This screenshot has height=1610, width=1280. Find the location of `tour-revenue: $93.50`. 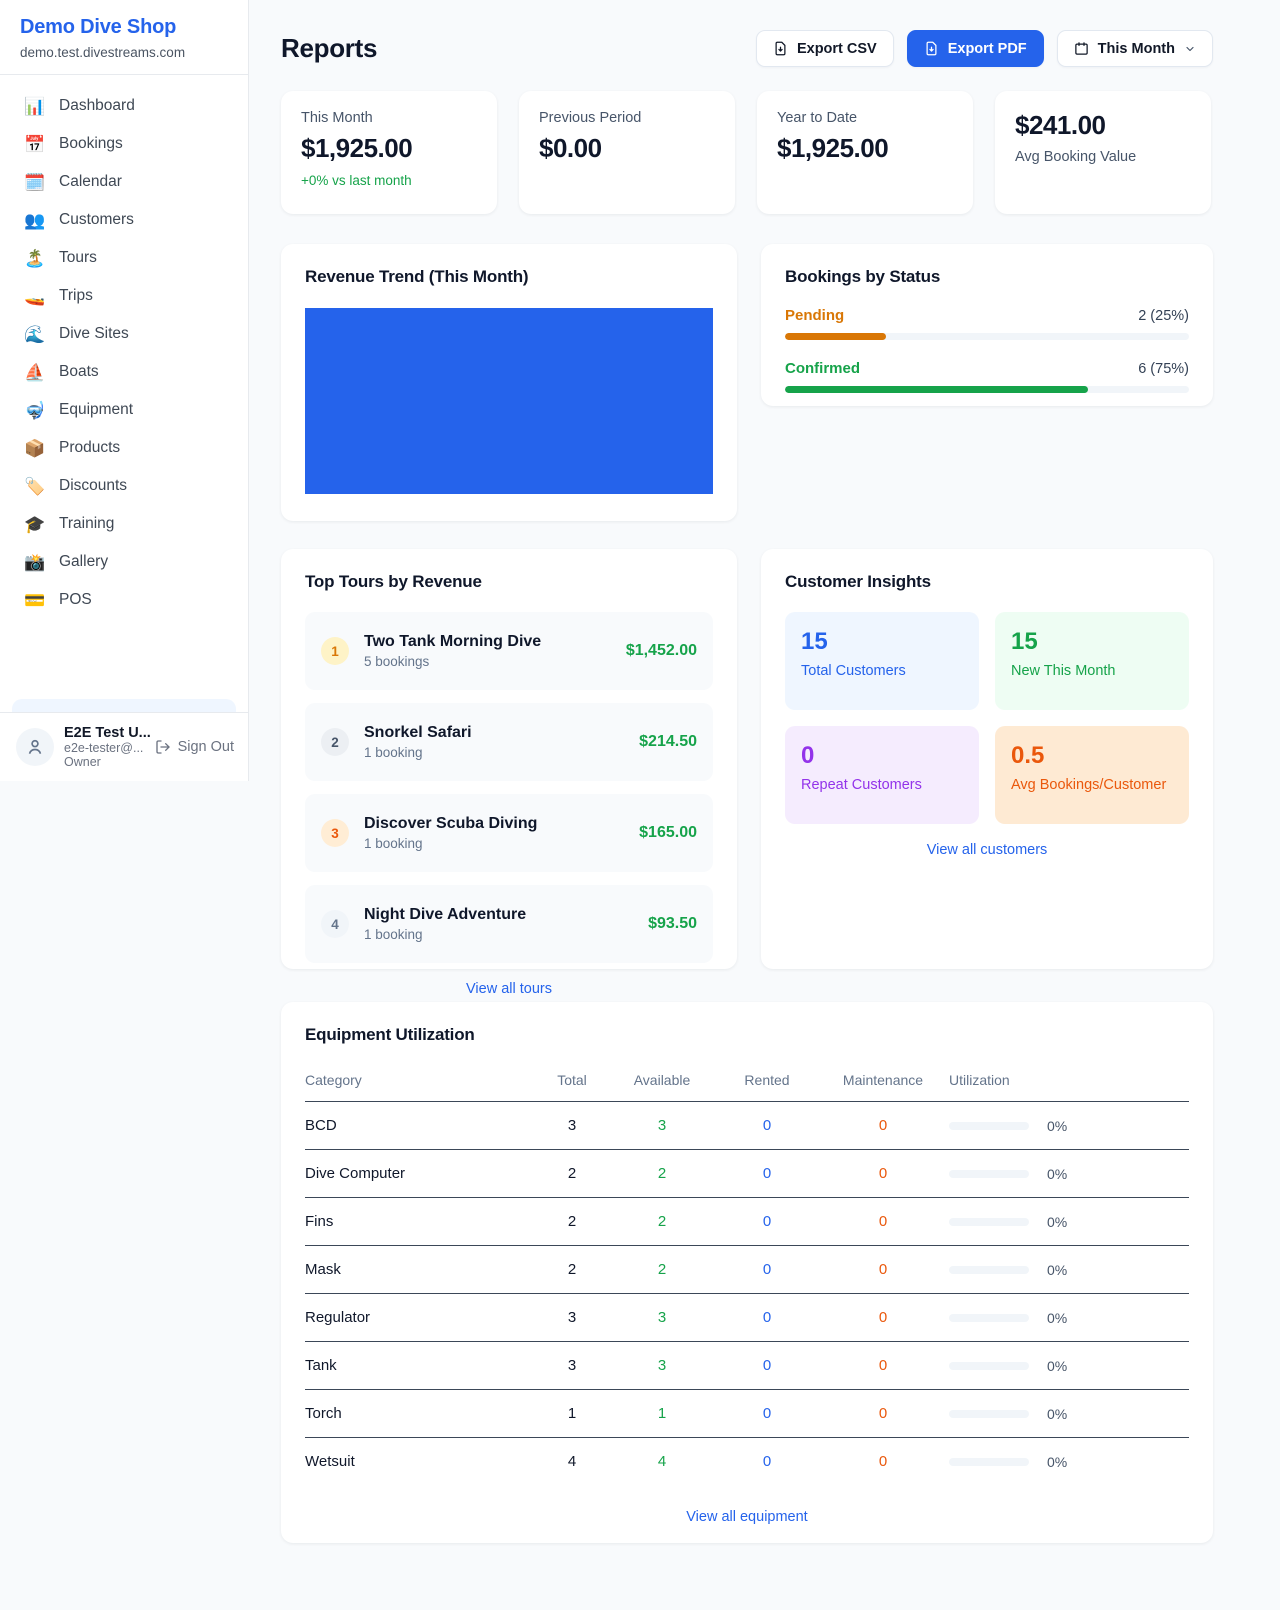

tour-revenue: $93.50 is located at coordinates (672, 923).